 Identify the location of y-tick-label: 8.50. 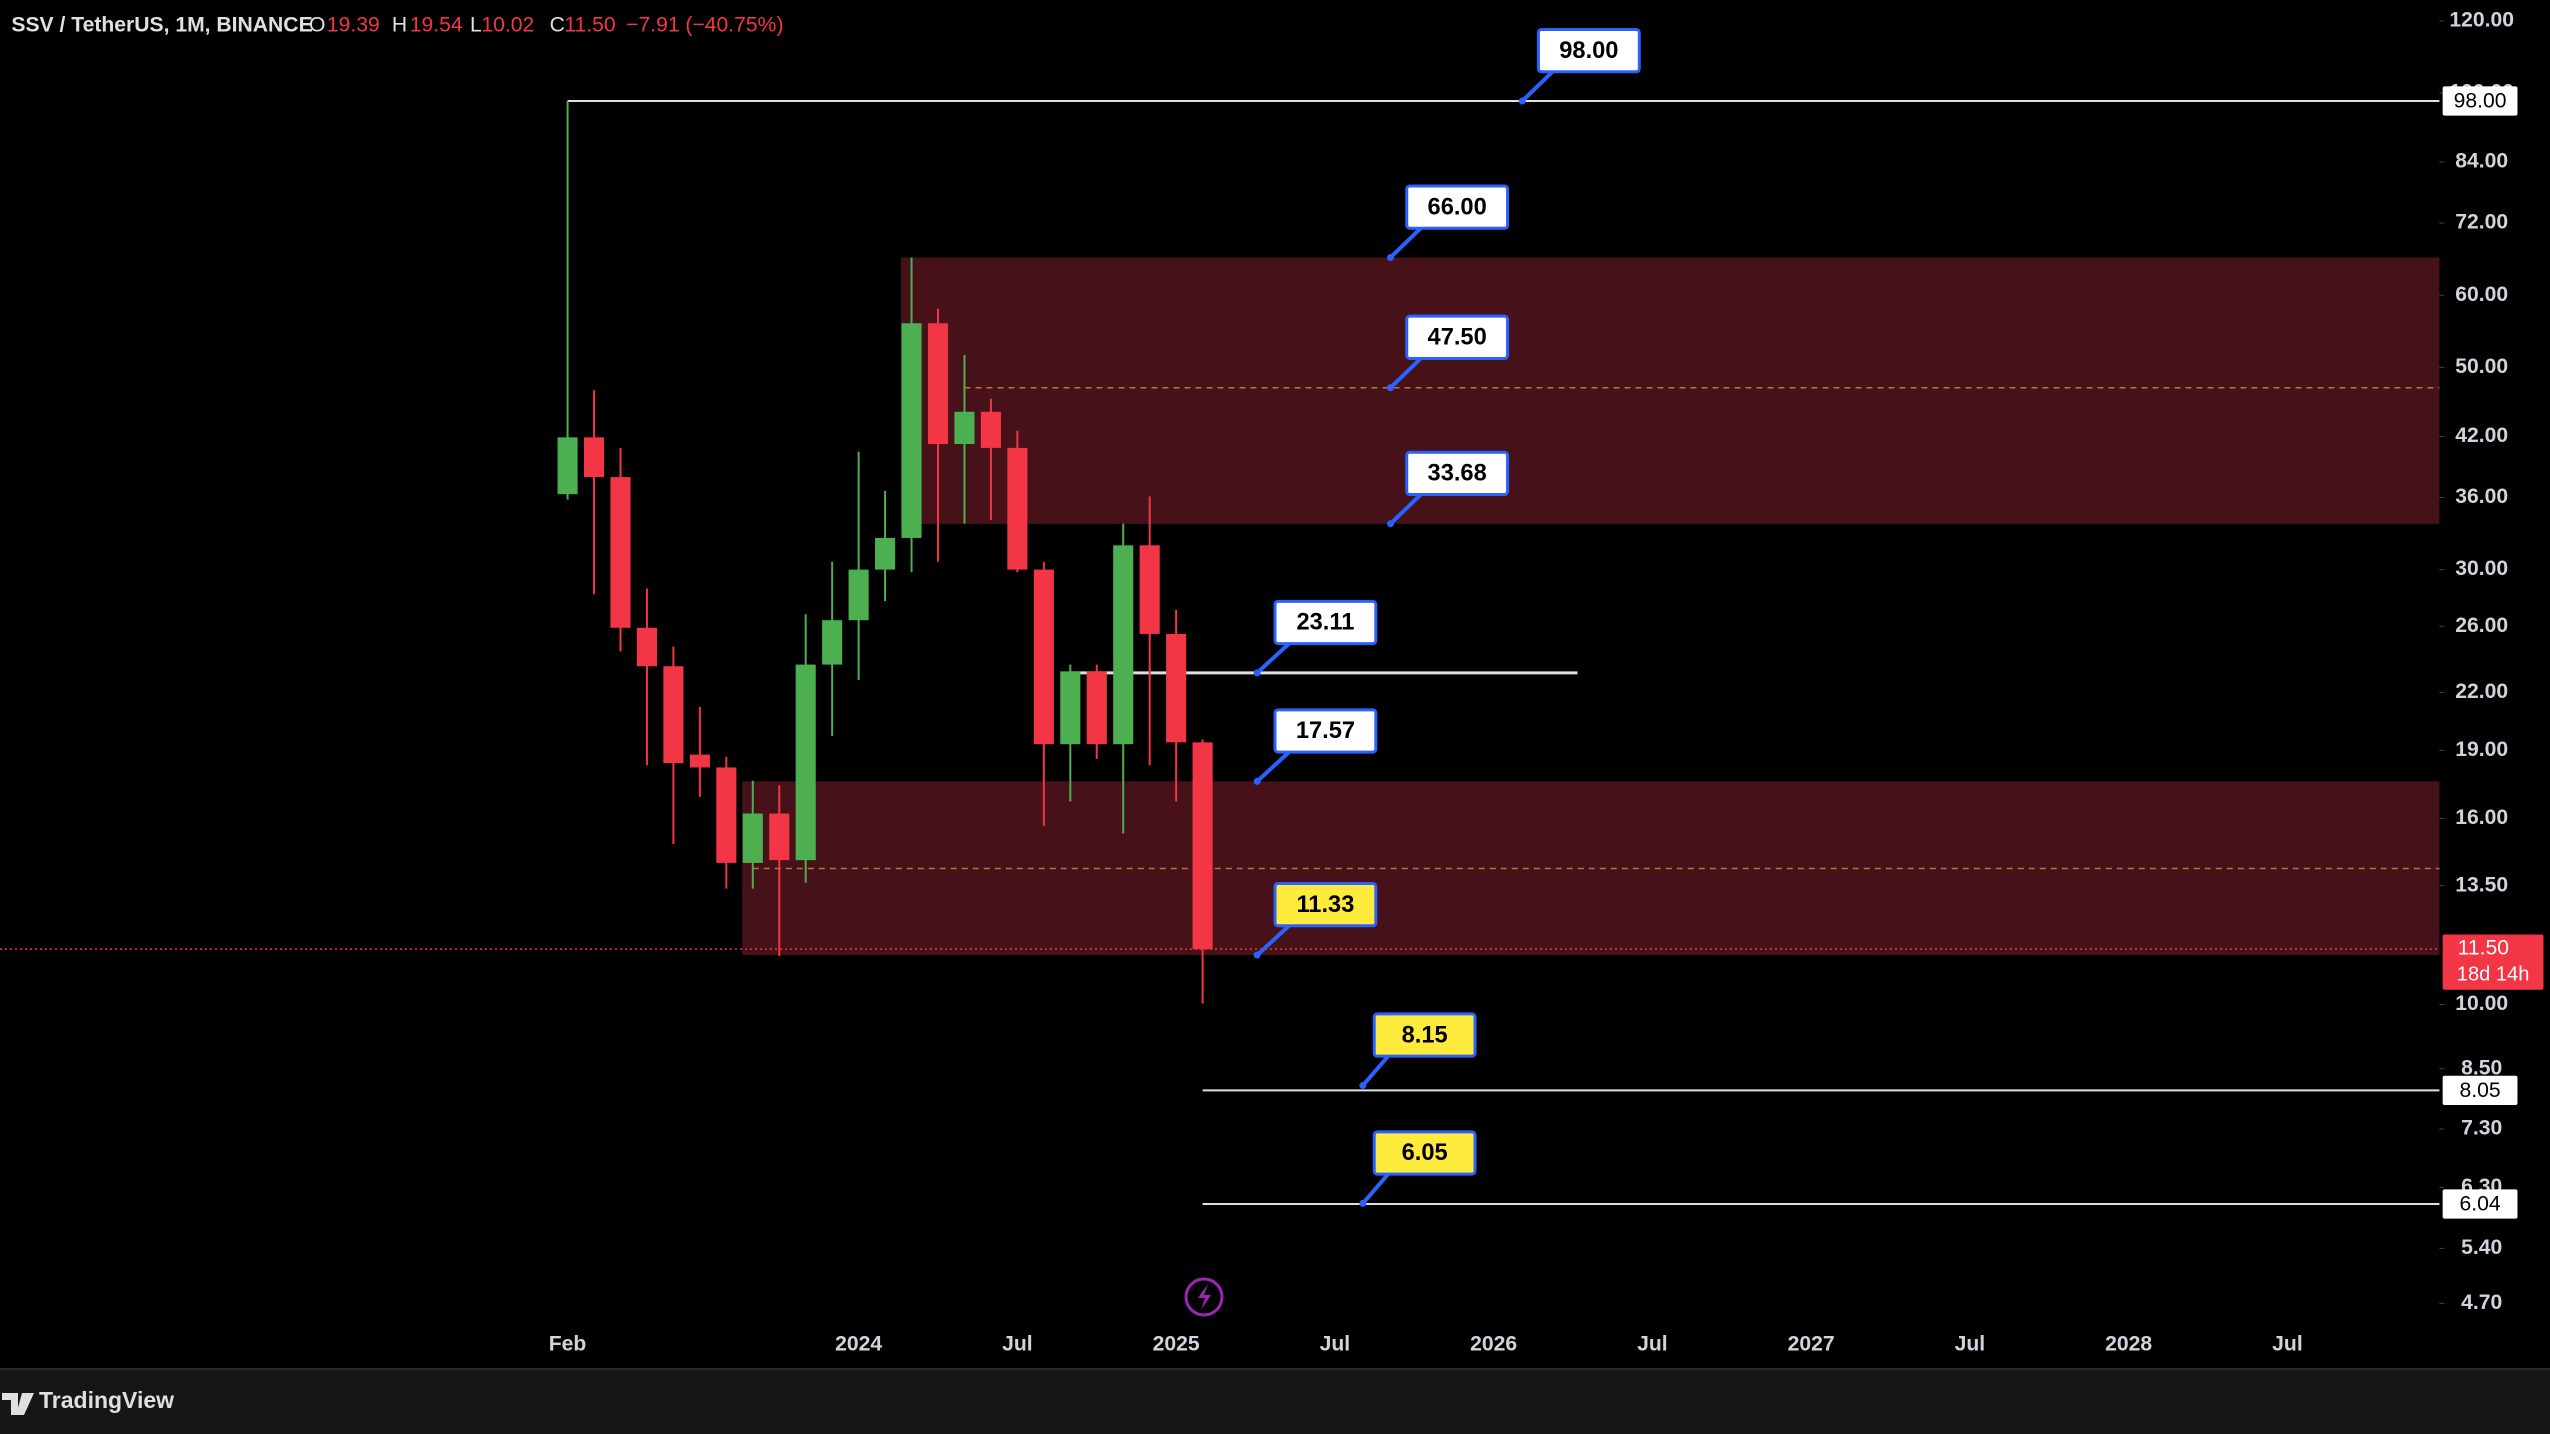
(2481, 1067).